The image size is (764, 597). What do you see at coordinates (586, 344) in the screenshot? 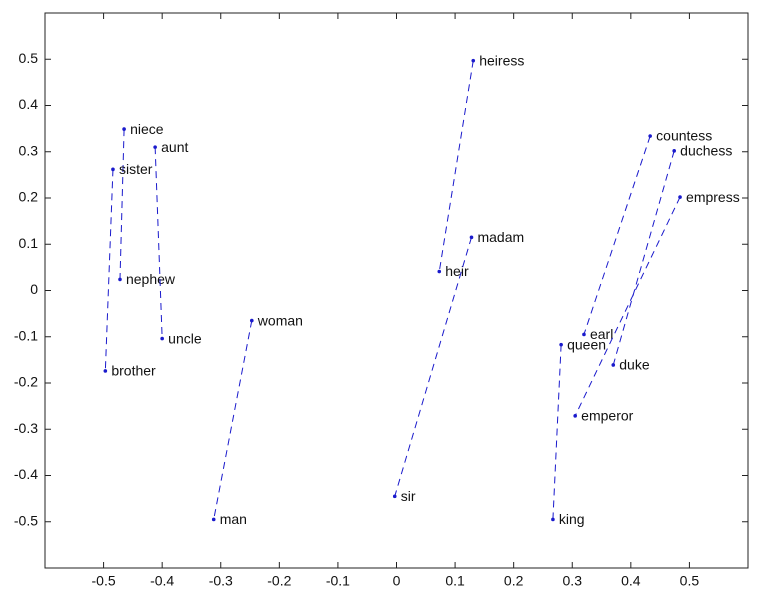
I see `point-label: queen` at bounding box center [586, 344].